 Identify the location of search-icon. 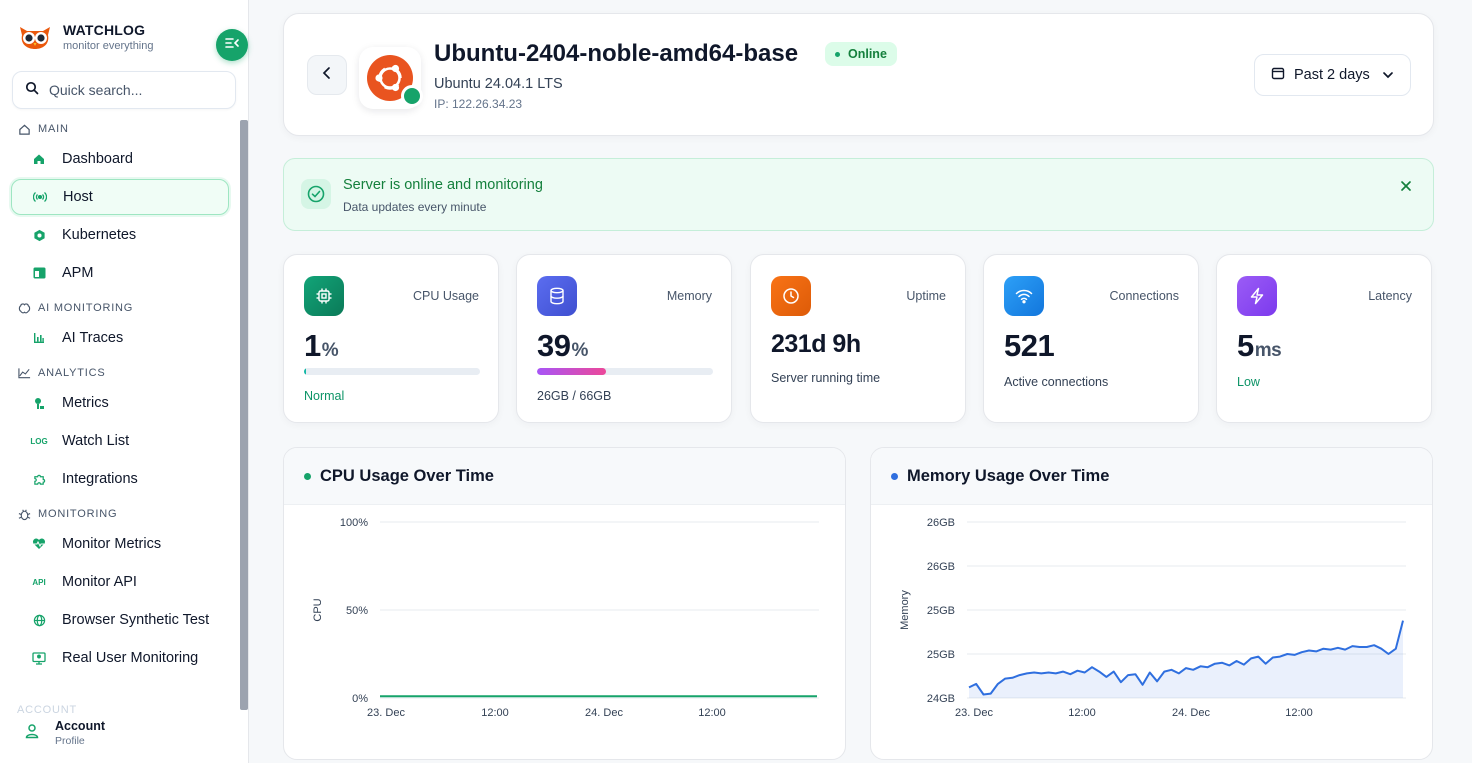
(32, 90).